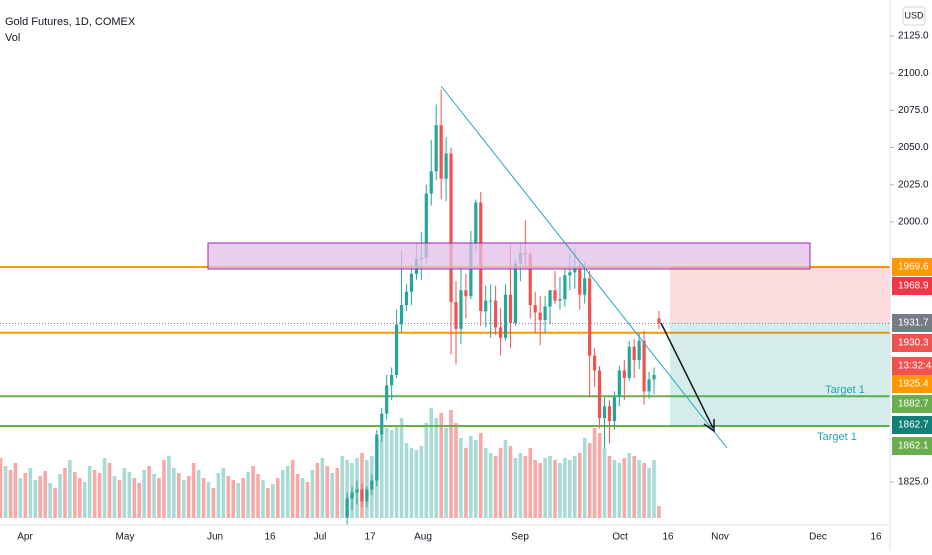 Image resolution: width=932 pixels, height=555 pixels. What do you see at coordinates (423, 537) in the screenshot?
I see `x-tick-label: Aug` at bounding box center [423, 537].